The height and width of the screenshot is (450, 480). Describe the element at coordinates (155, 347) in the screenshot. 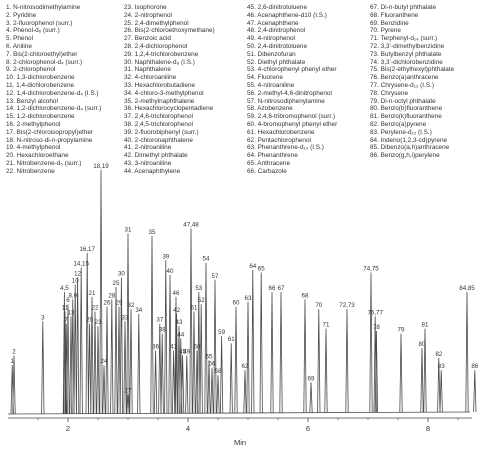

I see `peak-label: 36` at that location.